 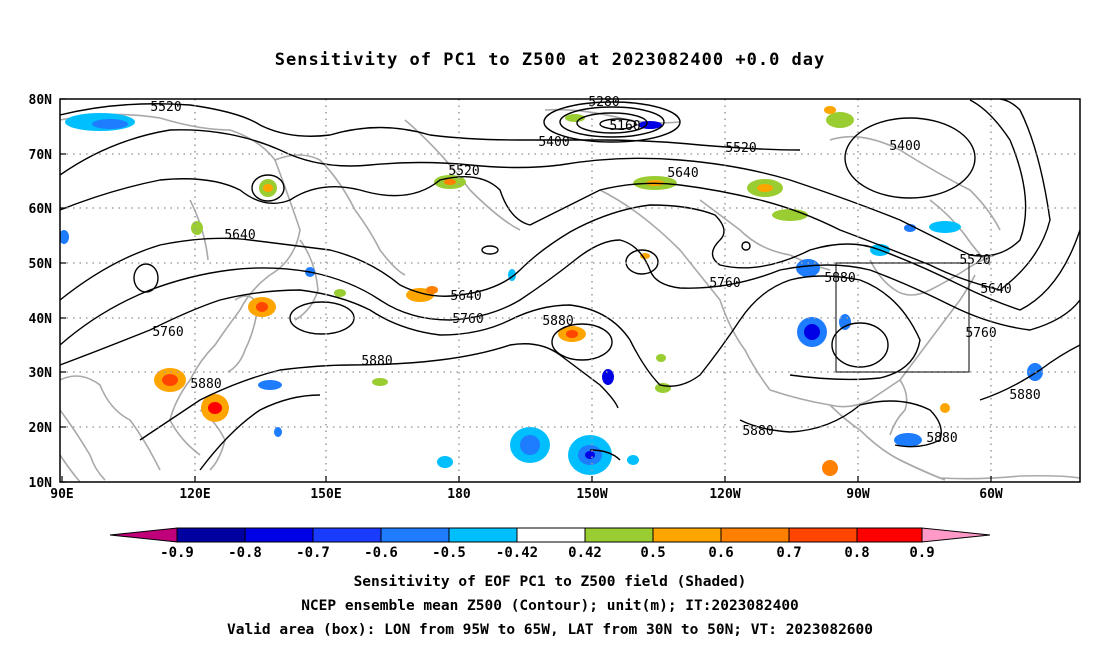 I want to click on lat-label: 60N, so click(x=41, y=209).